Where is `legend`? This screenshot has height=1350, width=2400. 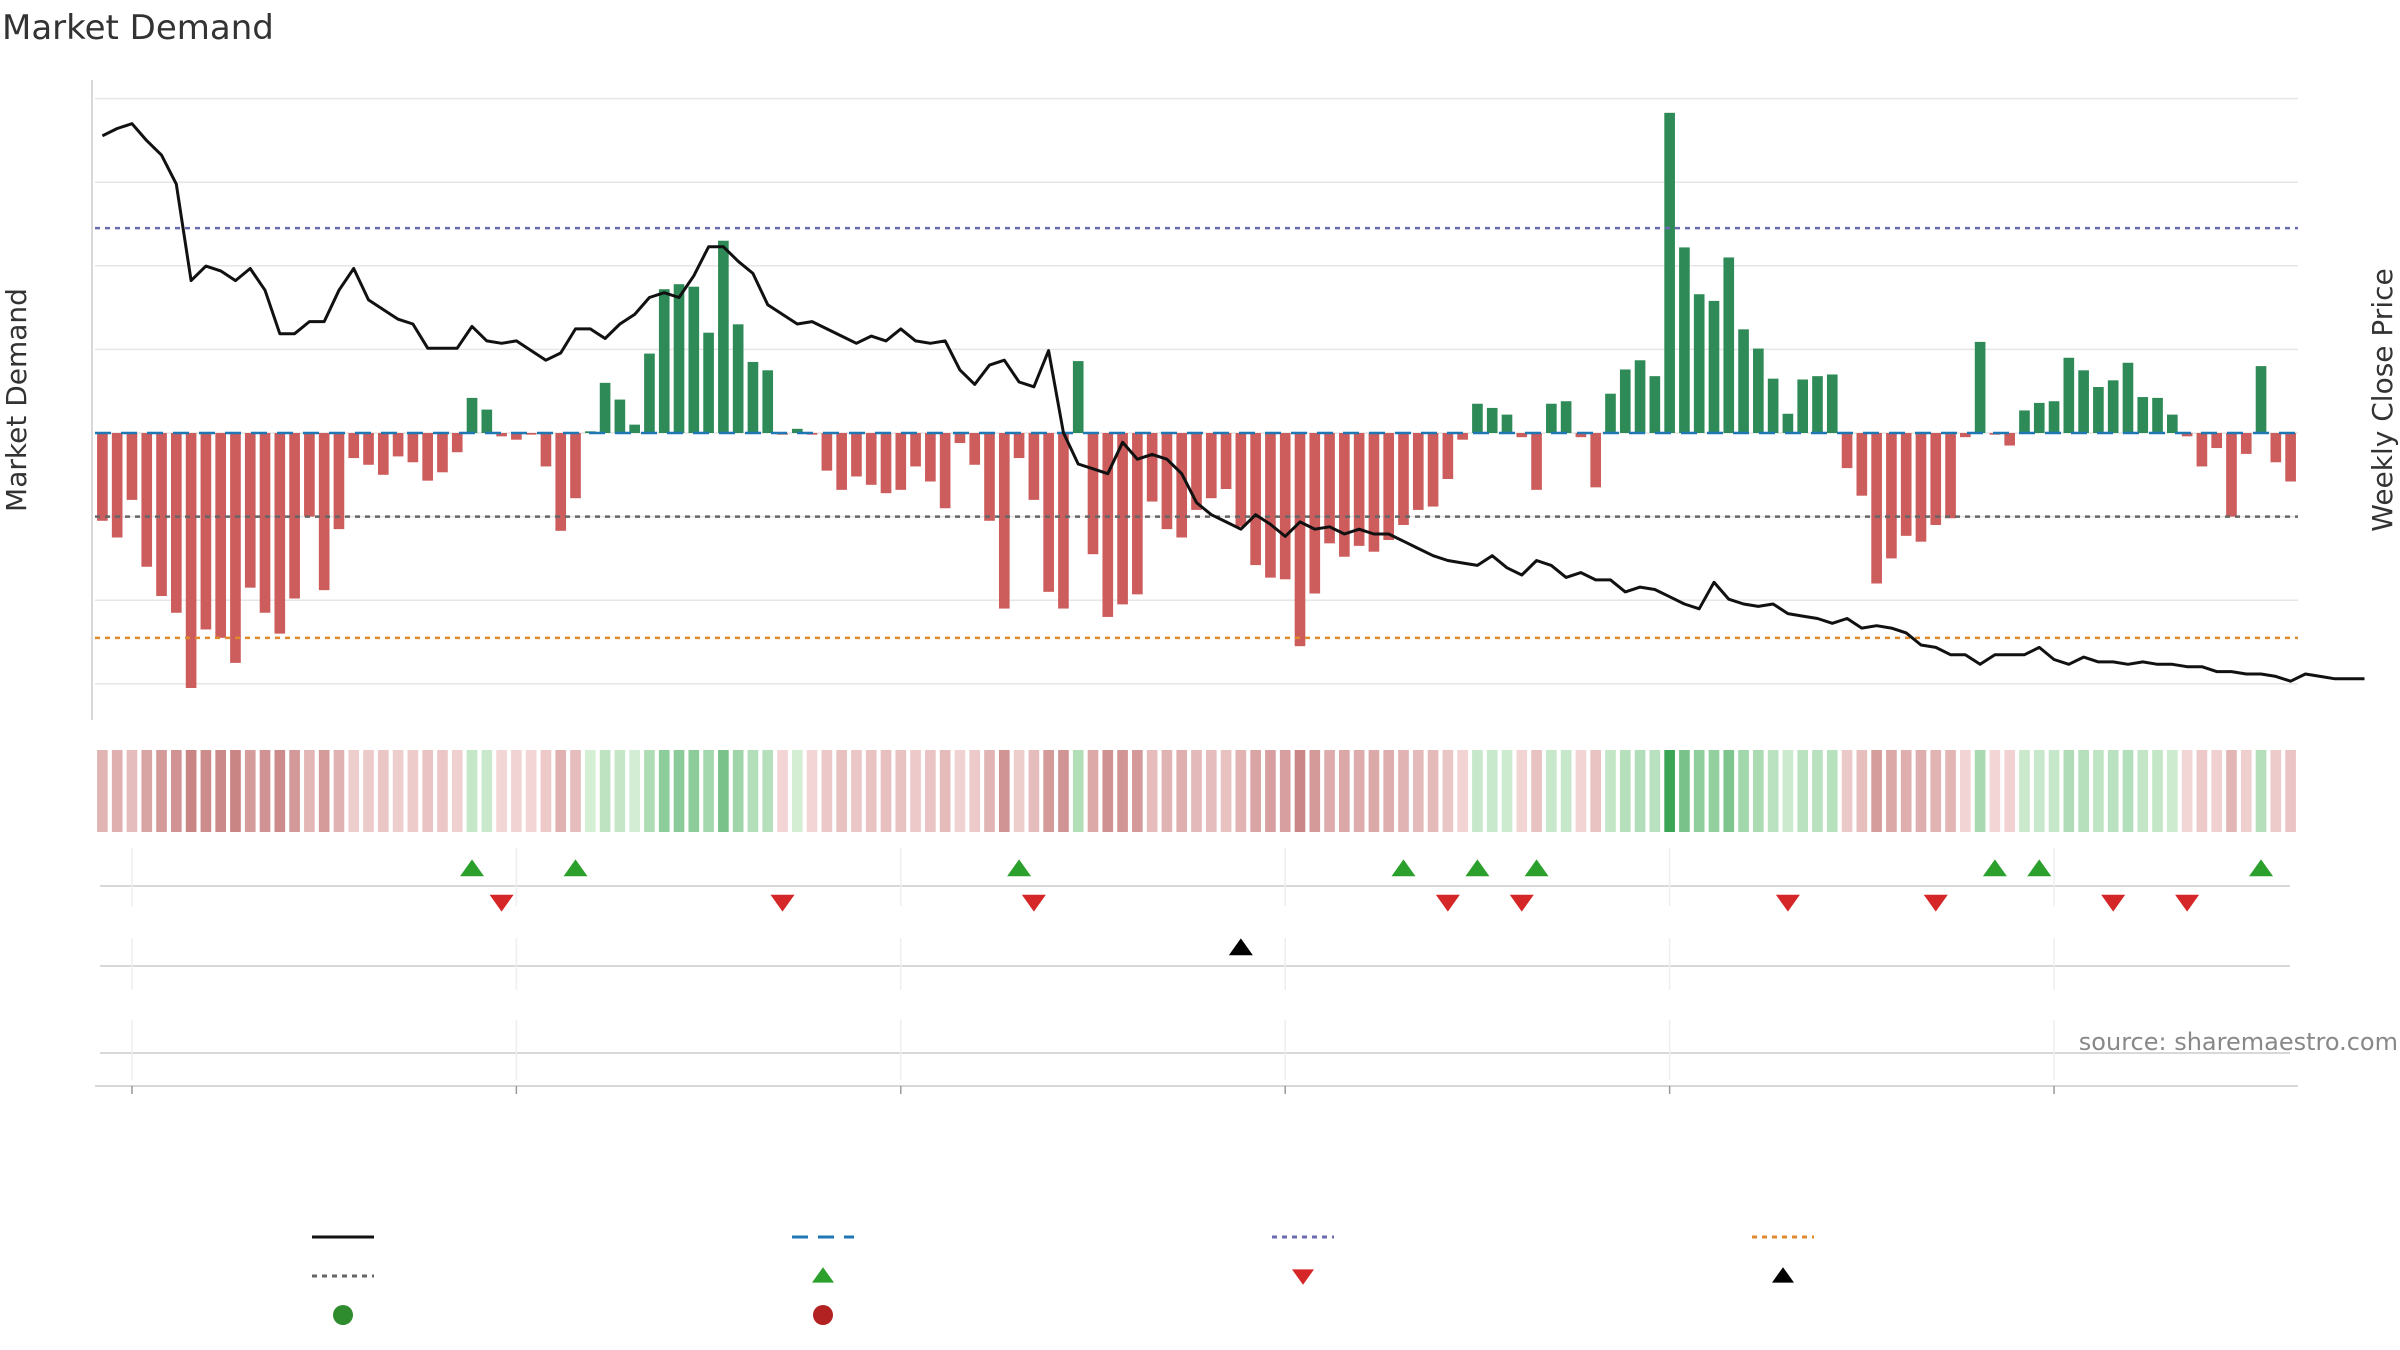 legend is located at coordinates (1063, 1280).